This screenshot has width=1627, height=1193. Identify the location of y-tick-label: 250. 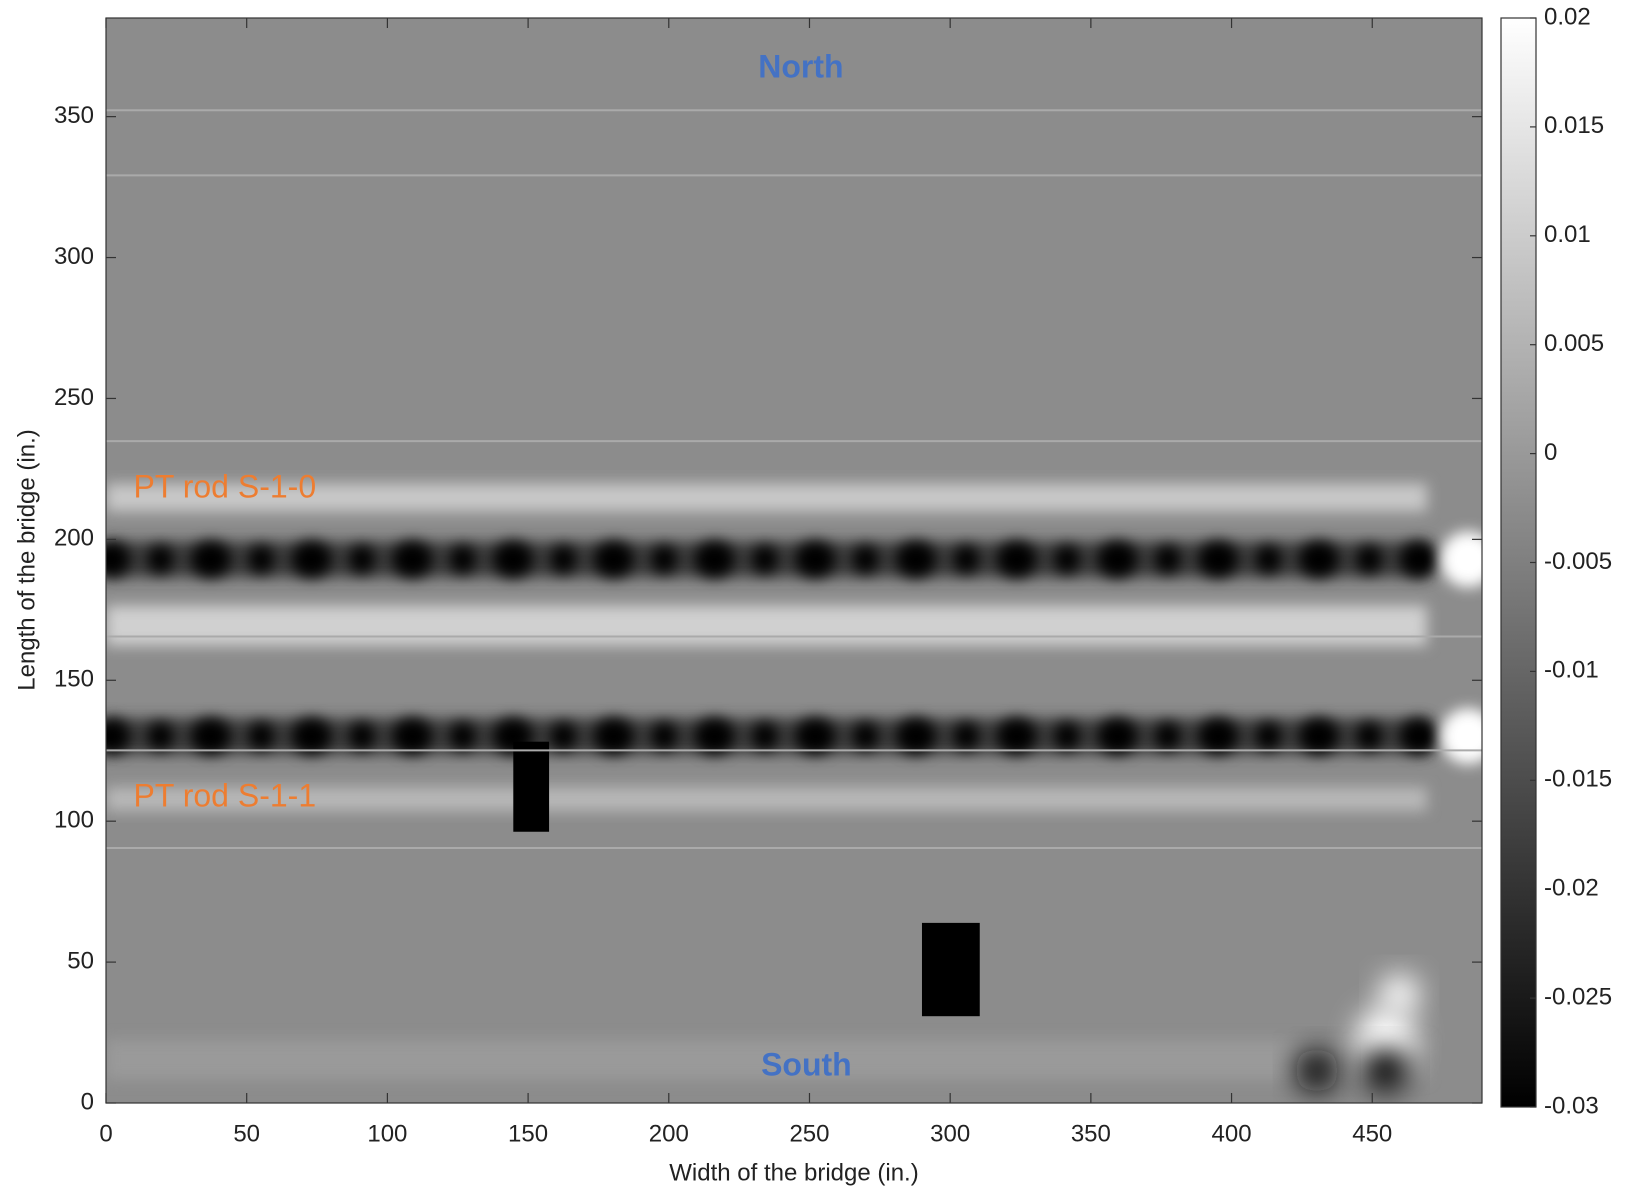
(74, 397).